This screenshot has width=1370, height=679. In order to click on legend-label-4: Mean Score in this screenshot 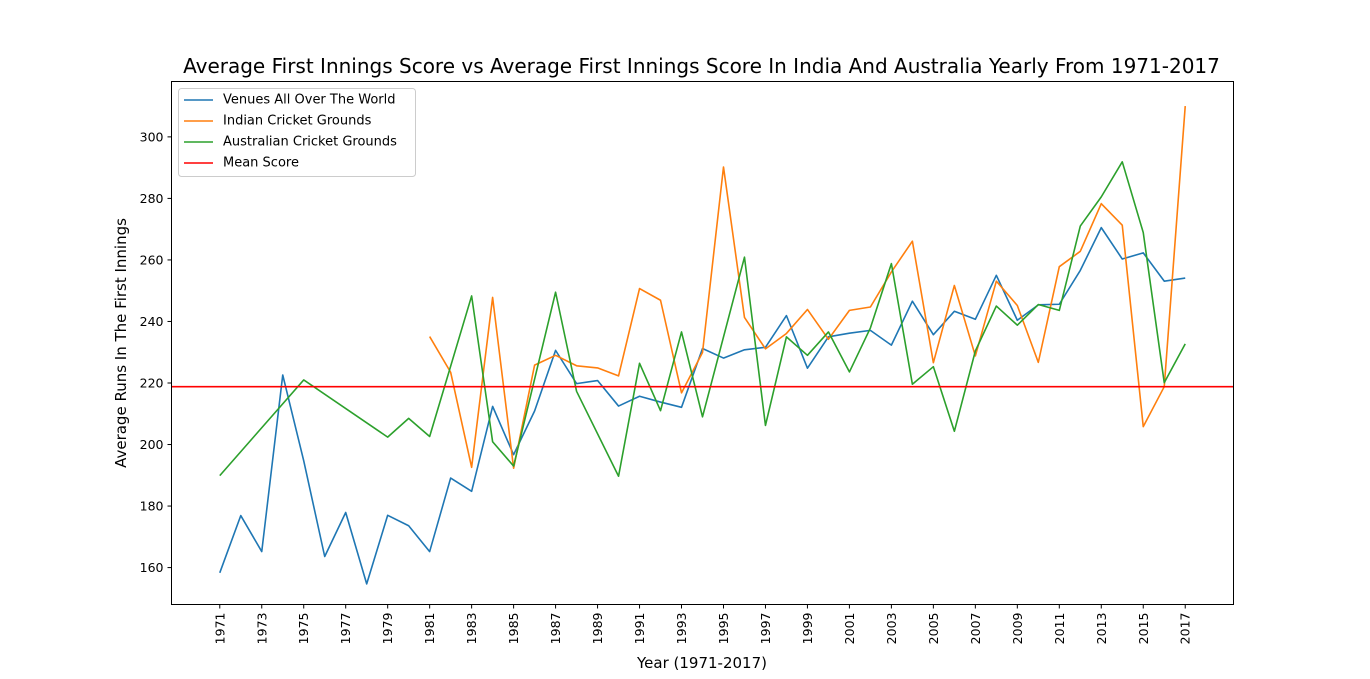, I will do `click(261, 163)`.